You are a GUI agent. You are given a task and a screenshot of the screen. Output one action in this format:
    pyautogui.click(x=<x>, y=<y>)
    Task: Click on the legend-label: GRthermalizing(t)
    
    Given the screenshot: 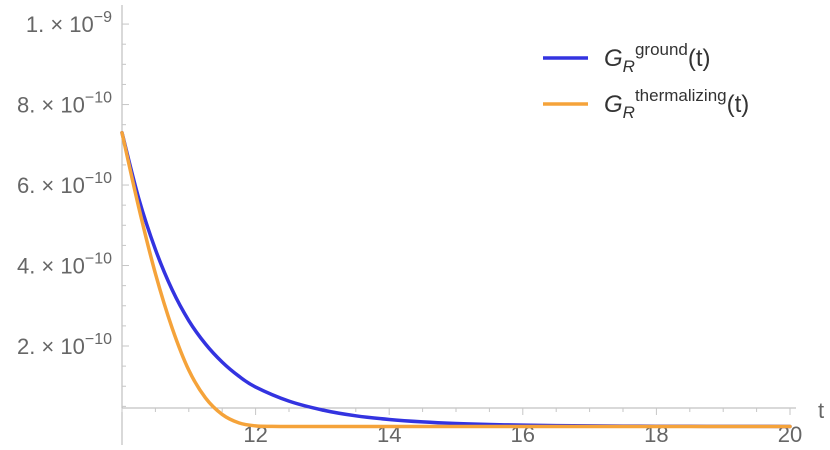 What is the action you would take?
    pyautogui.click(x=676, y=104)
    